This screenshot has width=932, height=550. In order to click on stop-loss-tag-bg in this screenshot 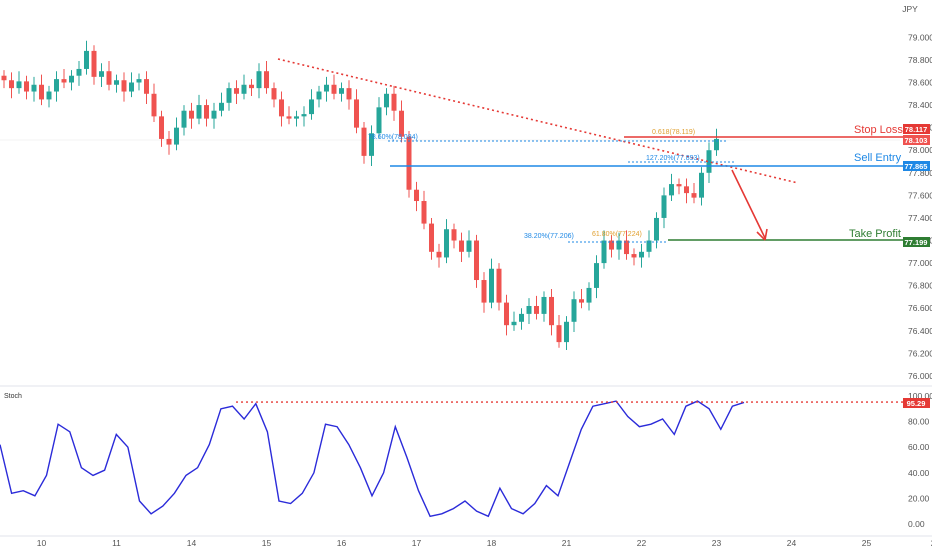, I will do `click(916, 129)`.